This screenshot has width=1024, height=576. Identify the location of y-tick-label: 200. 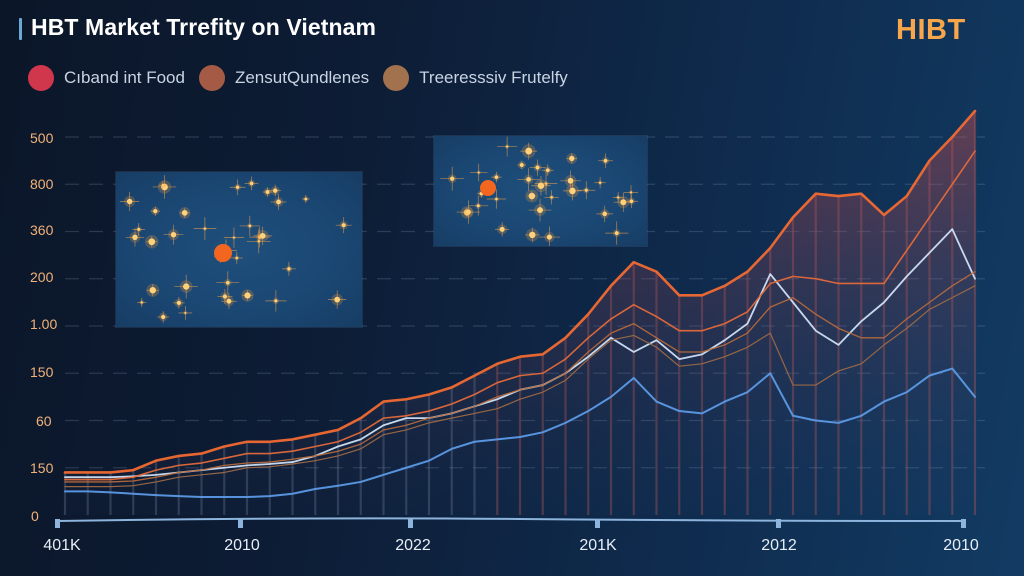
(42, 277).